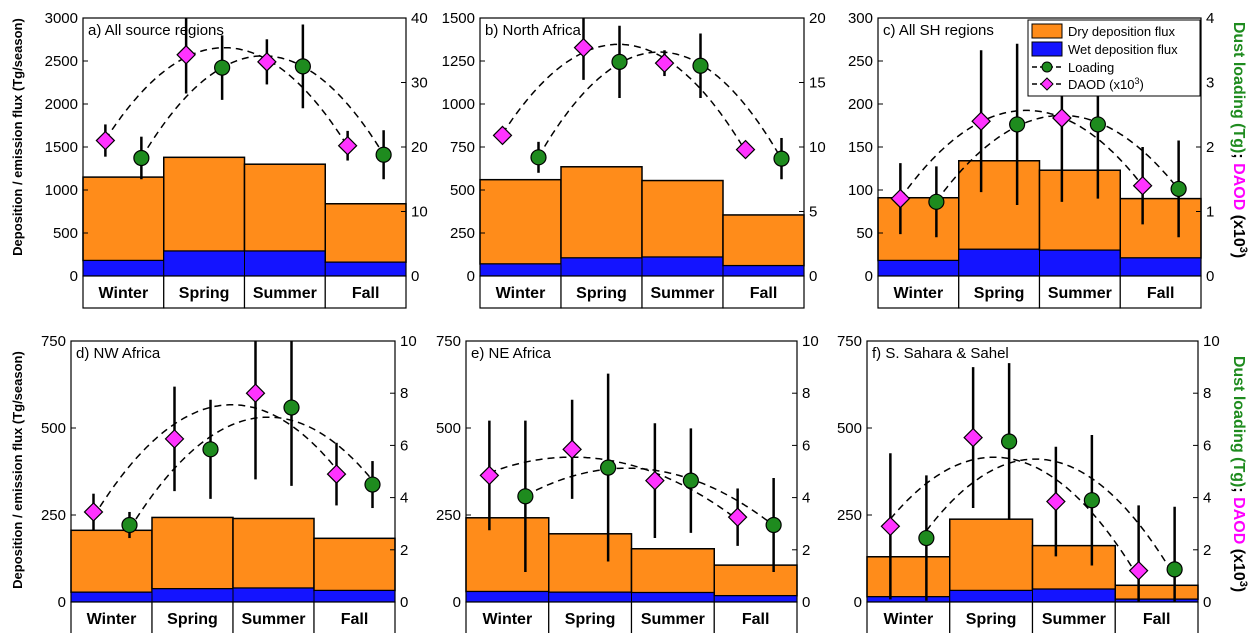 This screenshot has height=633, width=1254. Describe the element at coordinates (1091, 67) in the screenshot. I see `legend-loading-label: Loading` at that location.